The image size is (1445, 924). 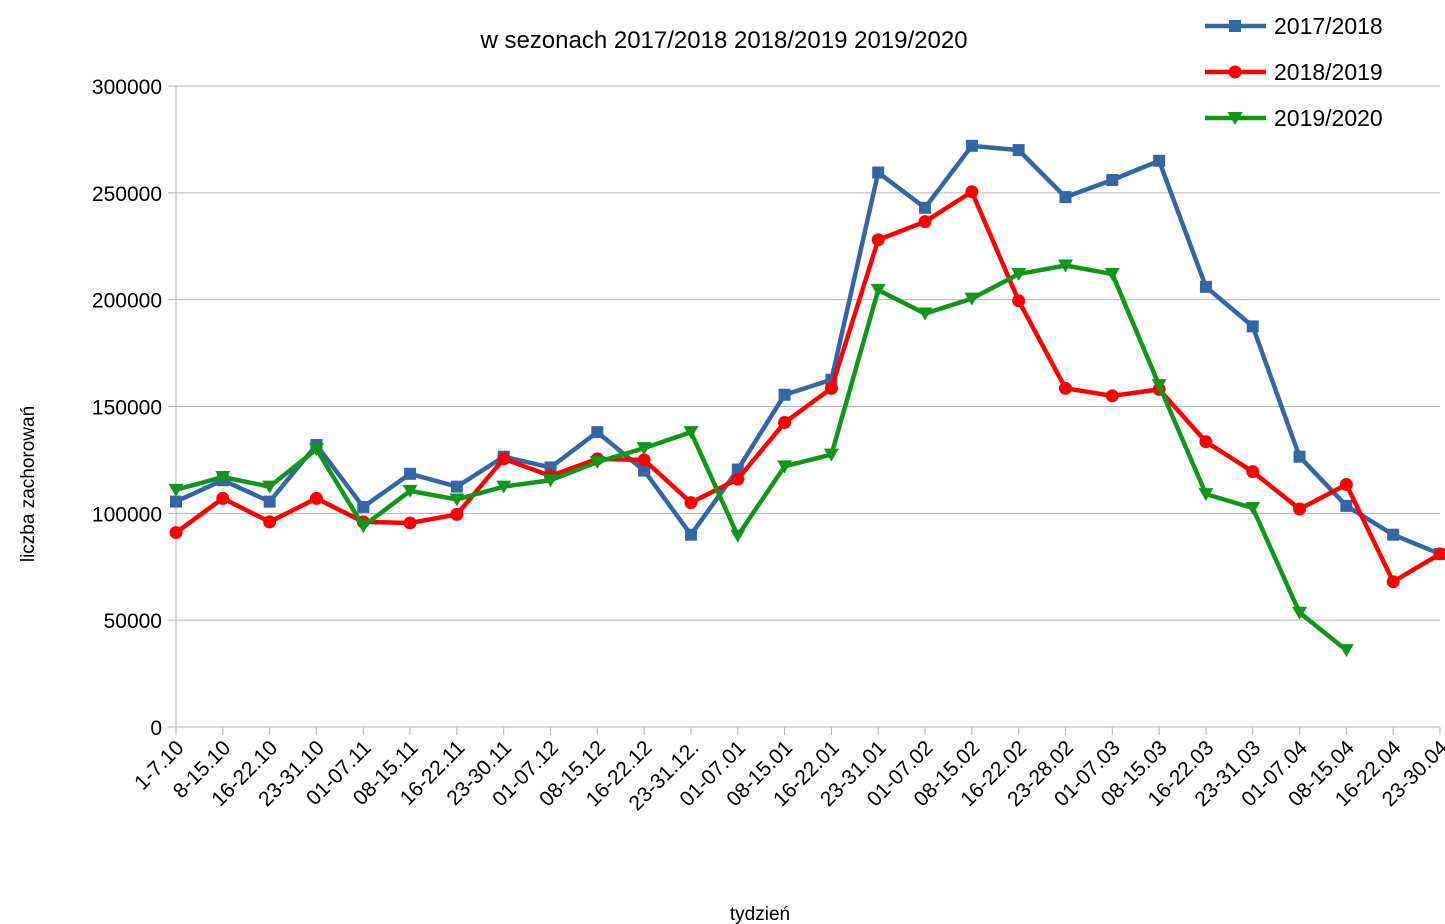 What do you see at coordinates (127, 514) in the screenshot?
I see `y-tick-label: 100000` at bounding box center [127, 514].